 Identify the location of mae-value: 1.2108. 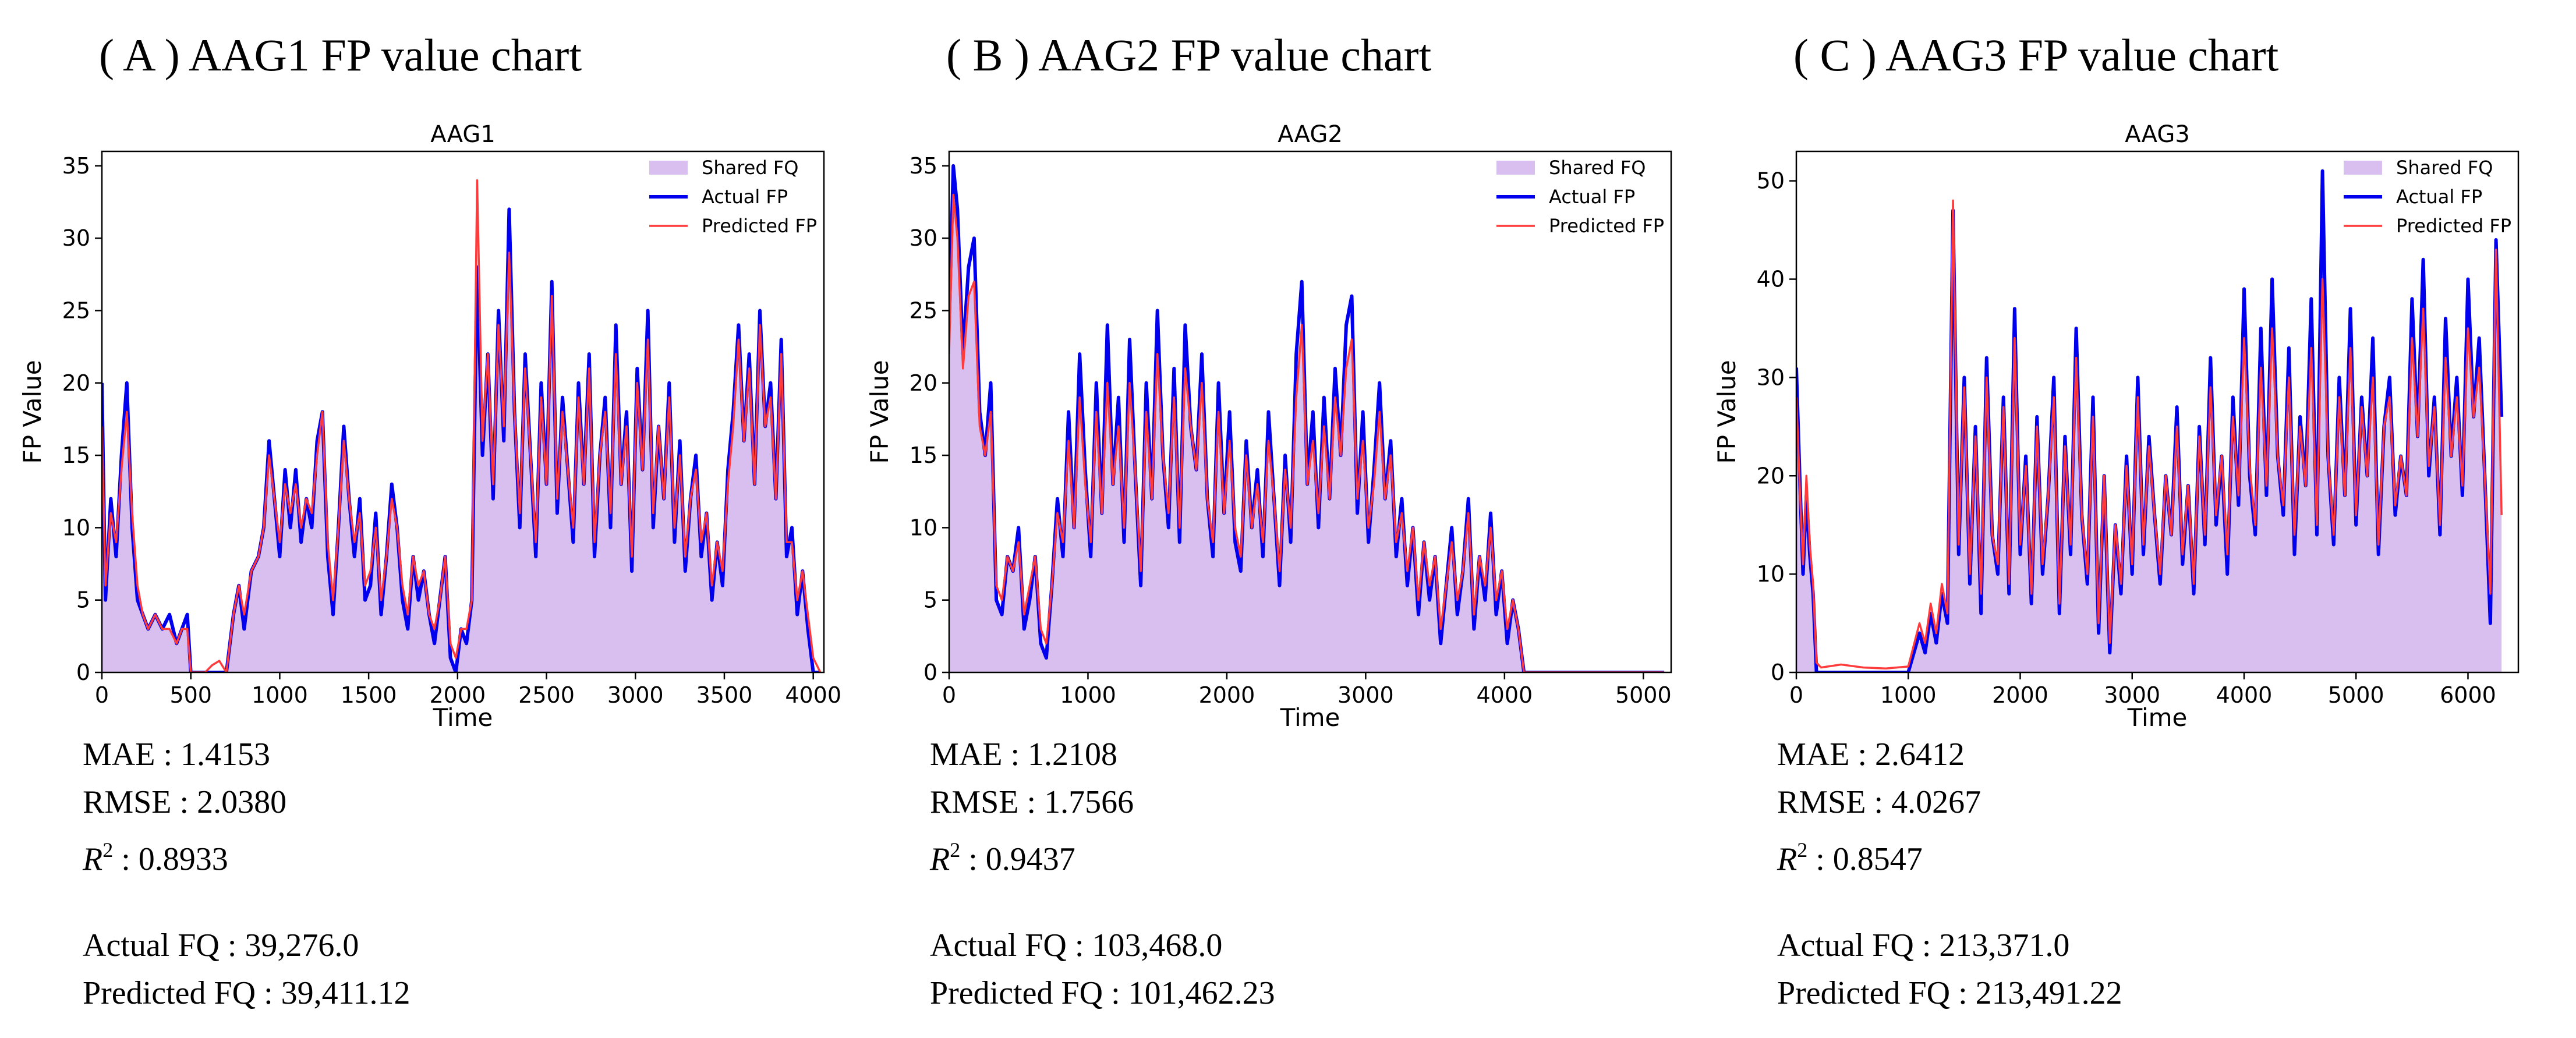
(1073, 754).